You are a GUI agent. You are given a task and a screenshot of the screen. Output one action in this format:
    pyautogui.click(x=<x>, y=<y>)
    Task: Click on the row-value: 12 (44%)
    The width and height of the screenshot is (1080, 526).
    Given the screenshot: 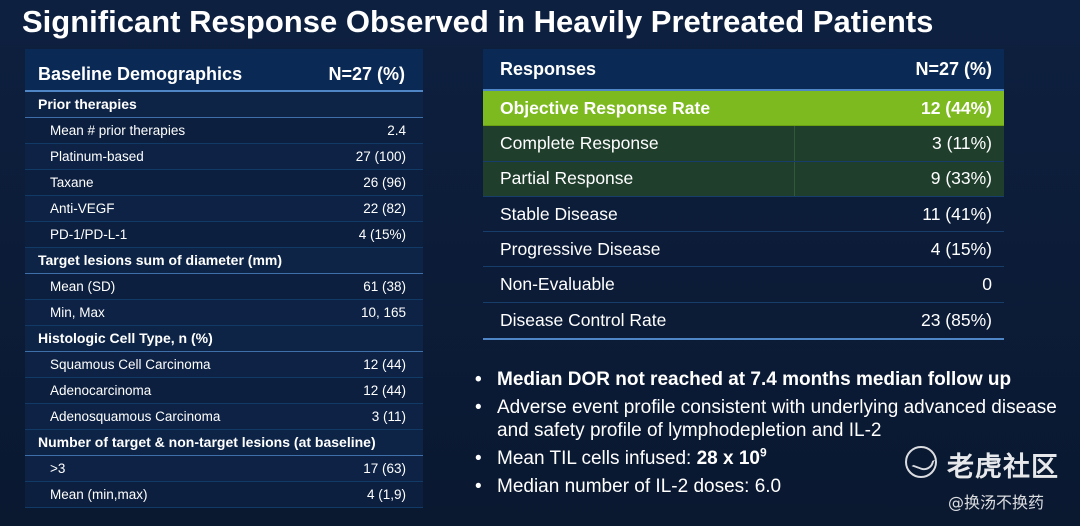 What is the action you would take?
    pyautogui.click(x=956, y=107)
    